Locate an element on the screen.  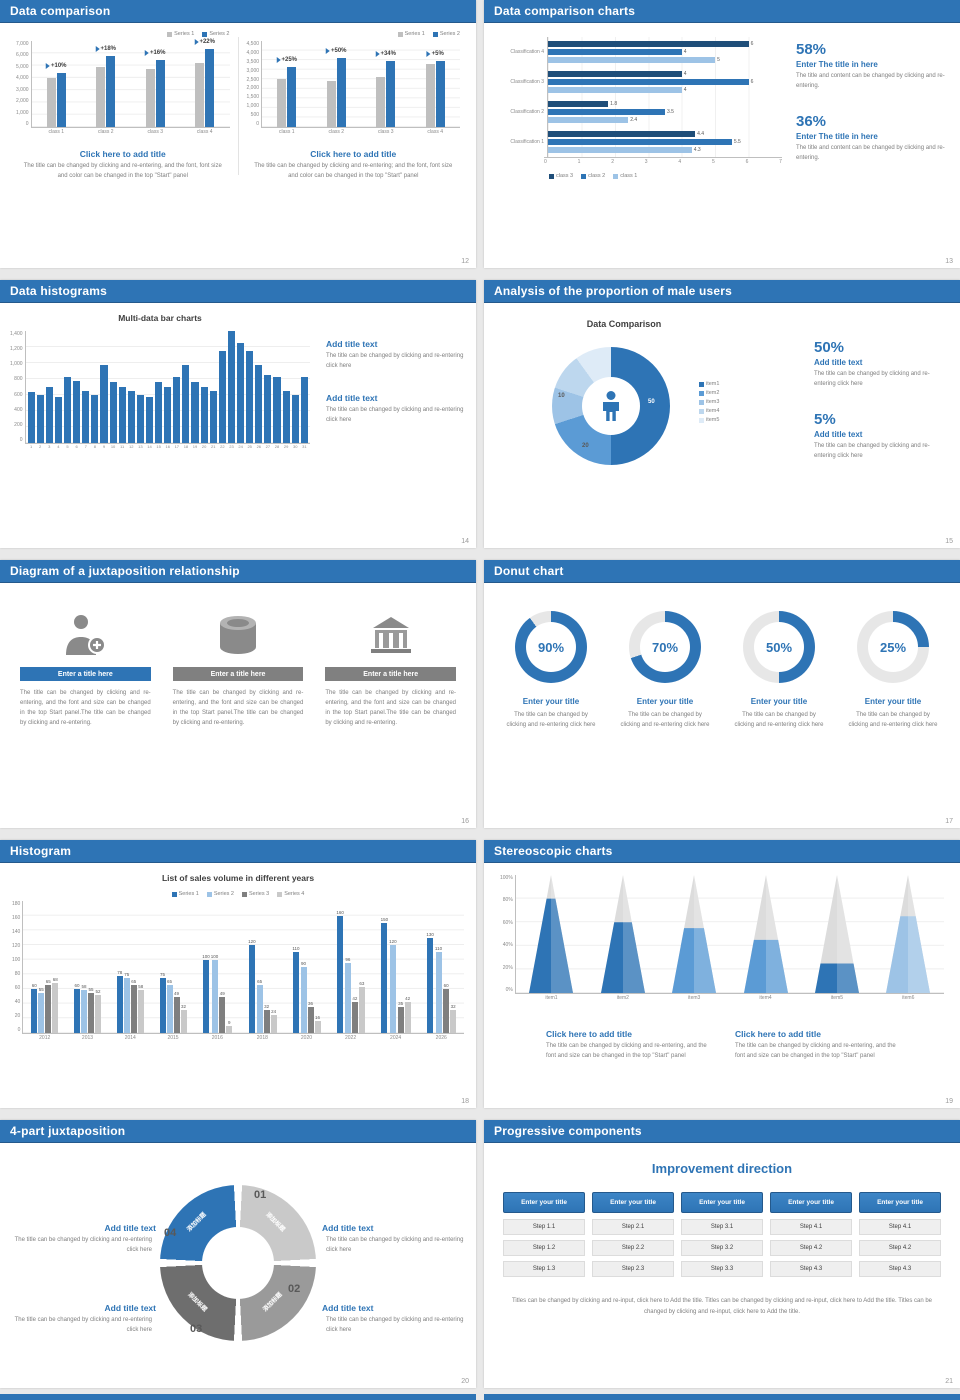
step-cell: Step 1.1 is located at coordinates (544, 1227).